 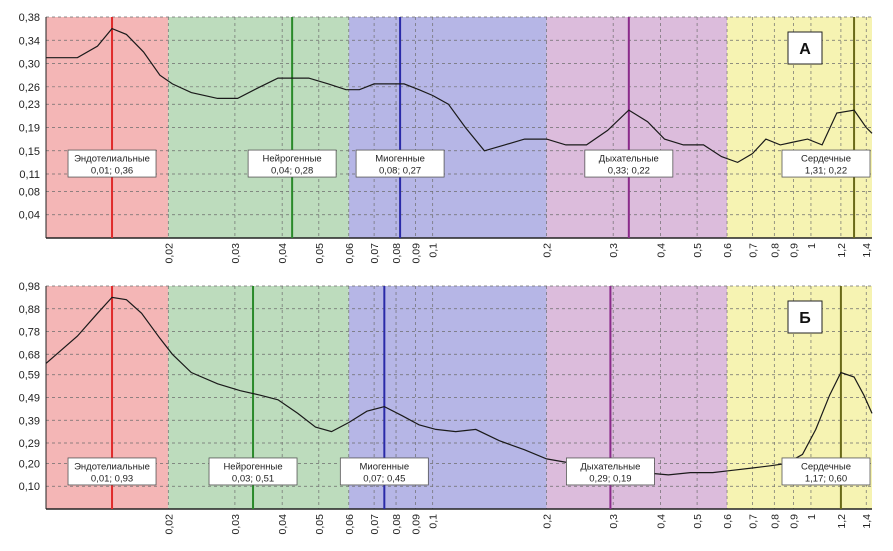 I want to click on y-tick-label: 0,20, so click(x=29, y=464).